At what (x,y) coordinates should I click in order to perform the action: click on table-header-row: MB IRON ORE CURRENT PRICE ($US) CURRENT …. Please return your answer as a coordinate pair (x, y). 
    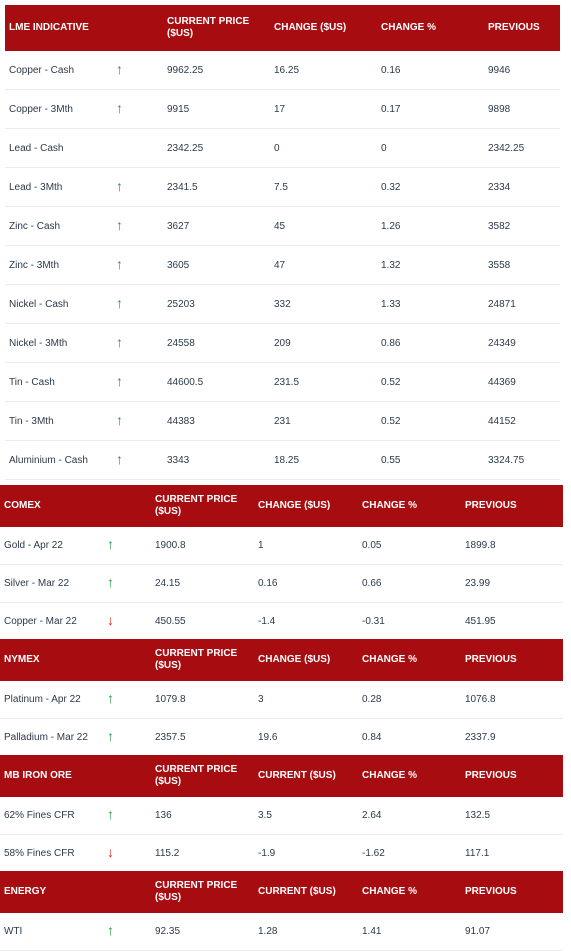
    Looking at the image, I should click on (281, 776).